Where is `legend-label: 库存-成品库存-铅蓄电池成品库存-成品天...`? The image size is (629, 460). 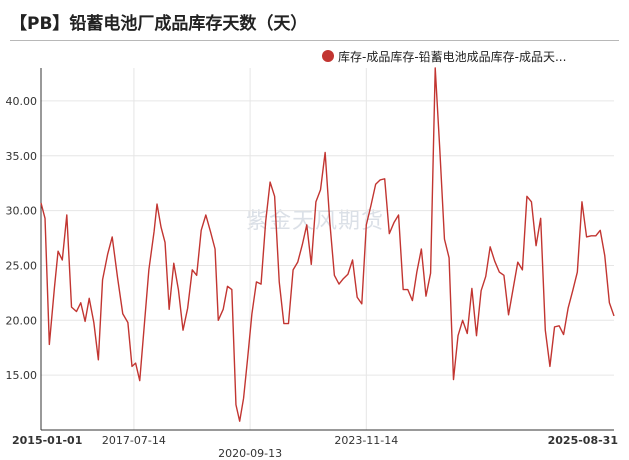
legend-label: 库存-成品库存-铅蓄电池成品库存-成品天... is located at coordinates (452, 56).